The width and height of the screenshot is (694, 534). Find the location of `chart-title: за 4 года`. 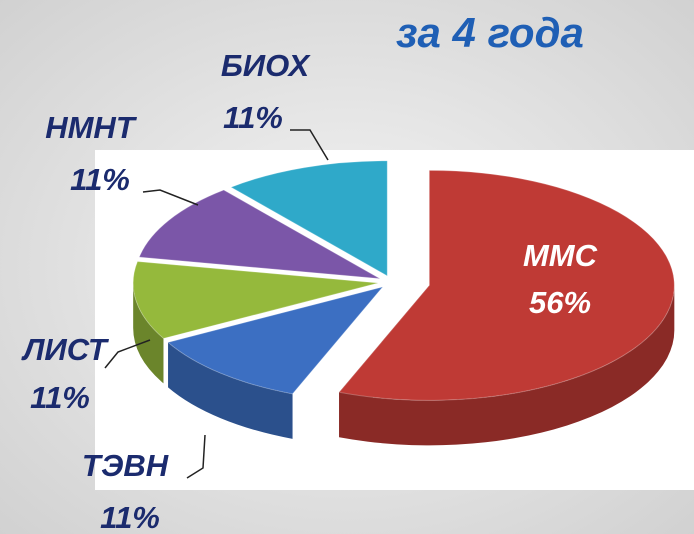

chart-title: за 4 года is located at coordinates (490, 32).